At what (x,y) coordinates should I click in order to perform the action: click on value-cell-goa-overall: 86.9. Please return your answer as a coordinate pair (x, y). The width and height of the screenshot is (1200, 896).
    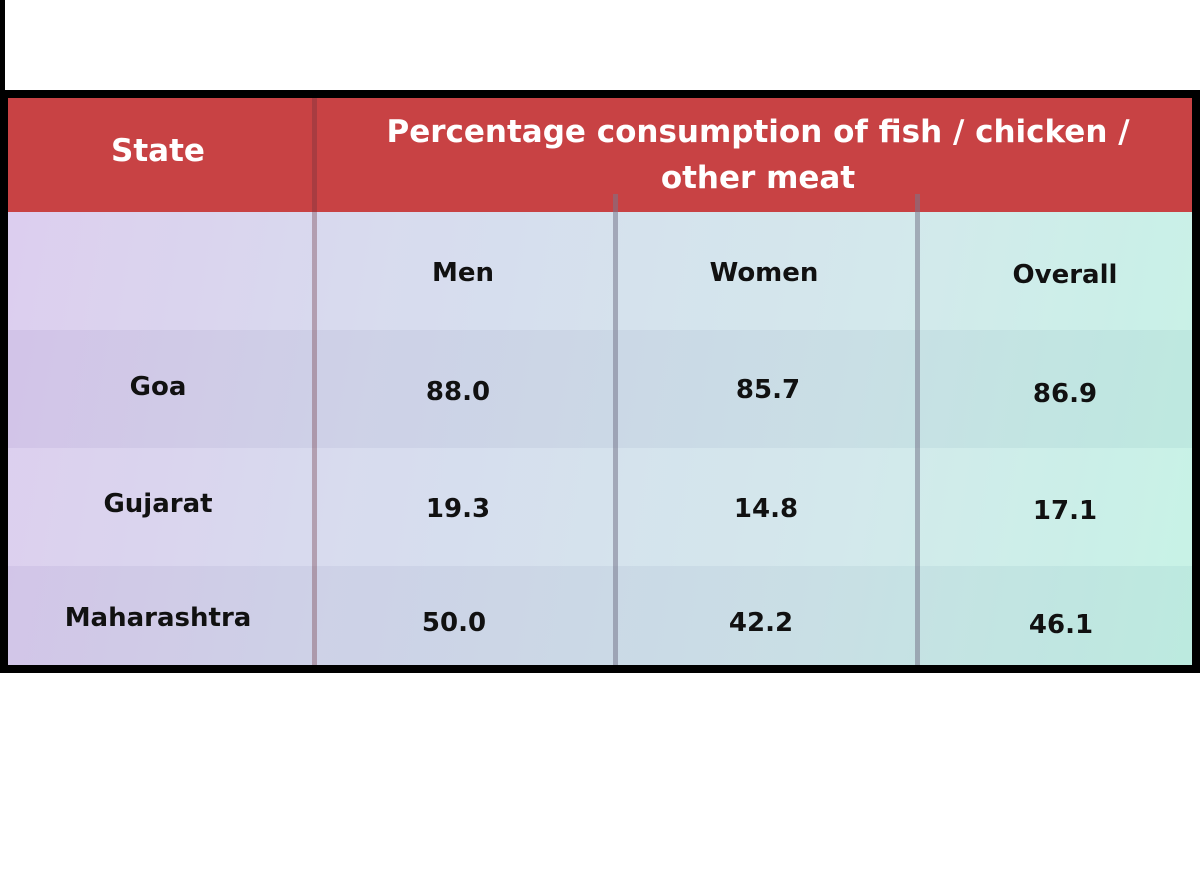
    Looking at the image, I should click on (1065, 394).